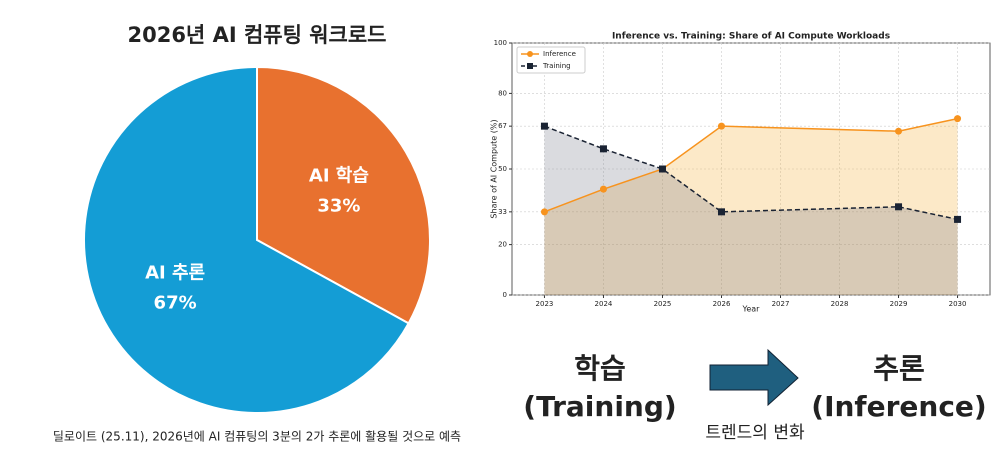  What do you see at coordinates (899, 368) in the screenshot?
I see `to-label: 추론` at bounding box center [899, 368].